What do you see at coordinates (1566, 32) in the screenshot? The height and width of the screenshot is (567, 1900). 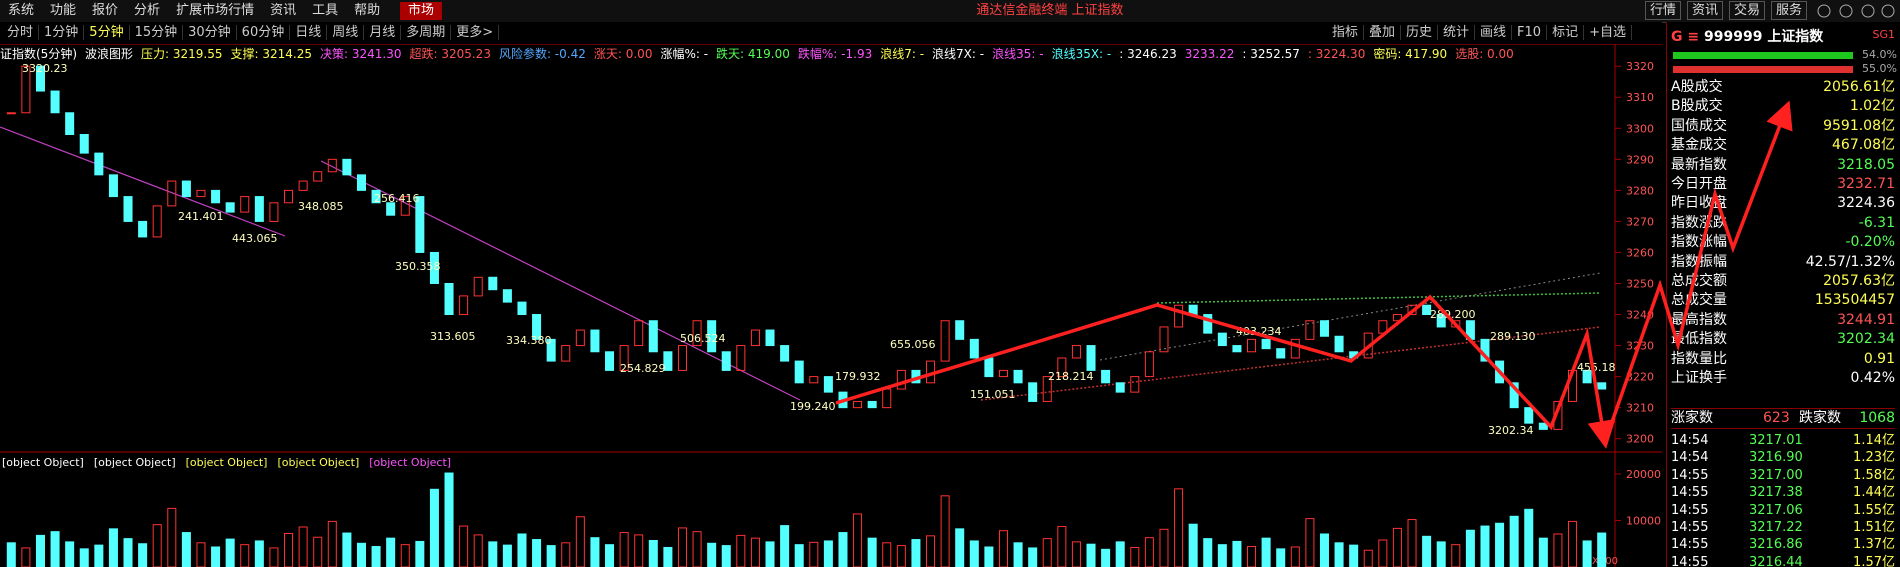 I see `tool-button: 标记` at bounding box center [1566, 32].